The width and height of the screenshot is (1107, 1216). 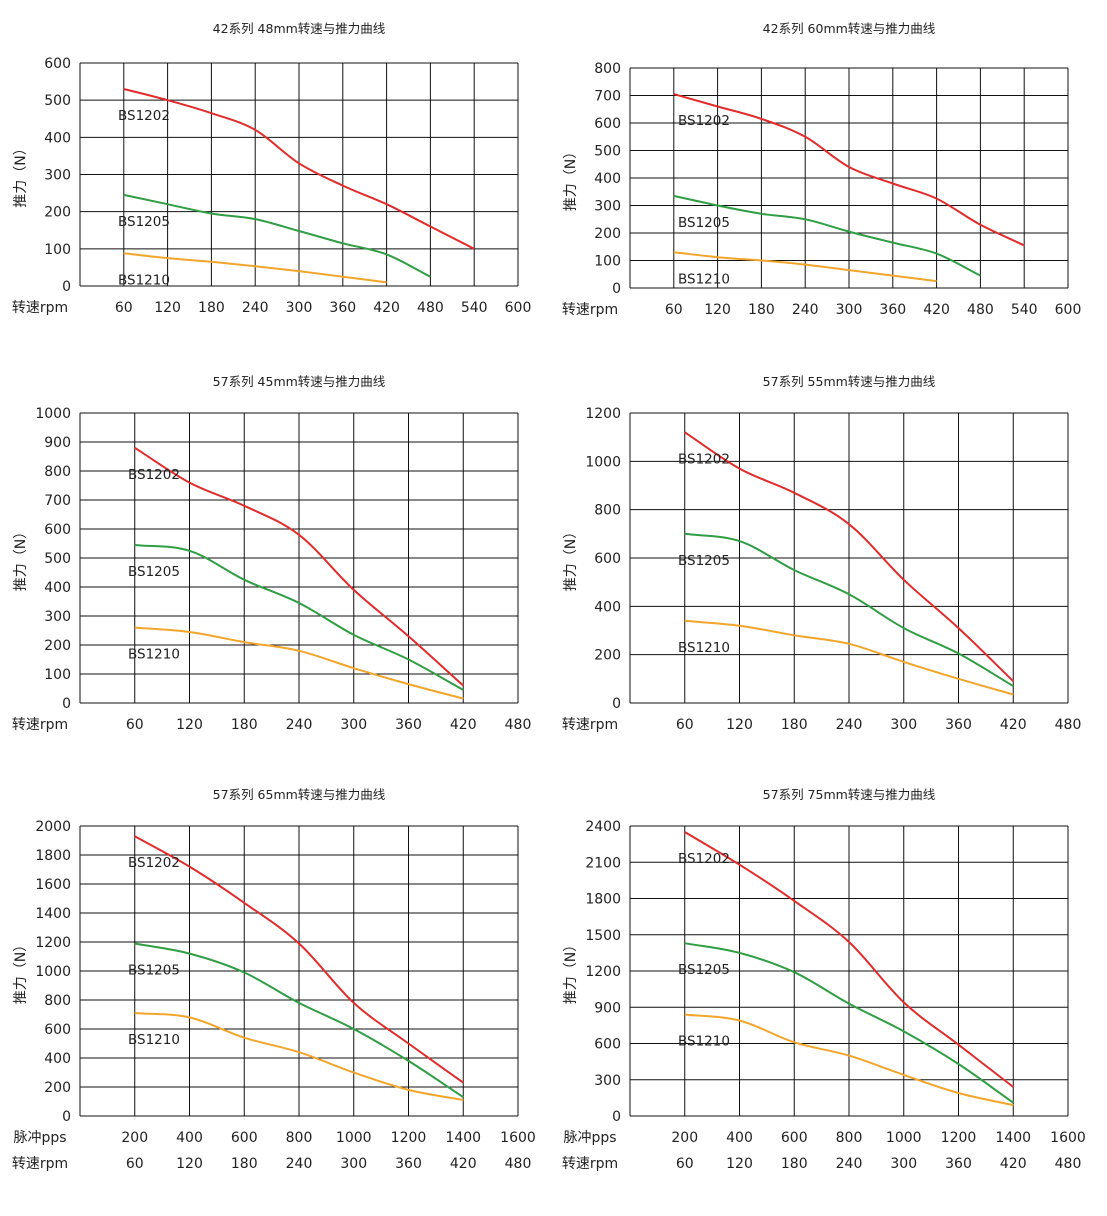 I want to click on chart-title: 42系列 60mm转速与推力曲线, so click(x=849, y=28).